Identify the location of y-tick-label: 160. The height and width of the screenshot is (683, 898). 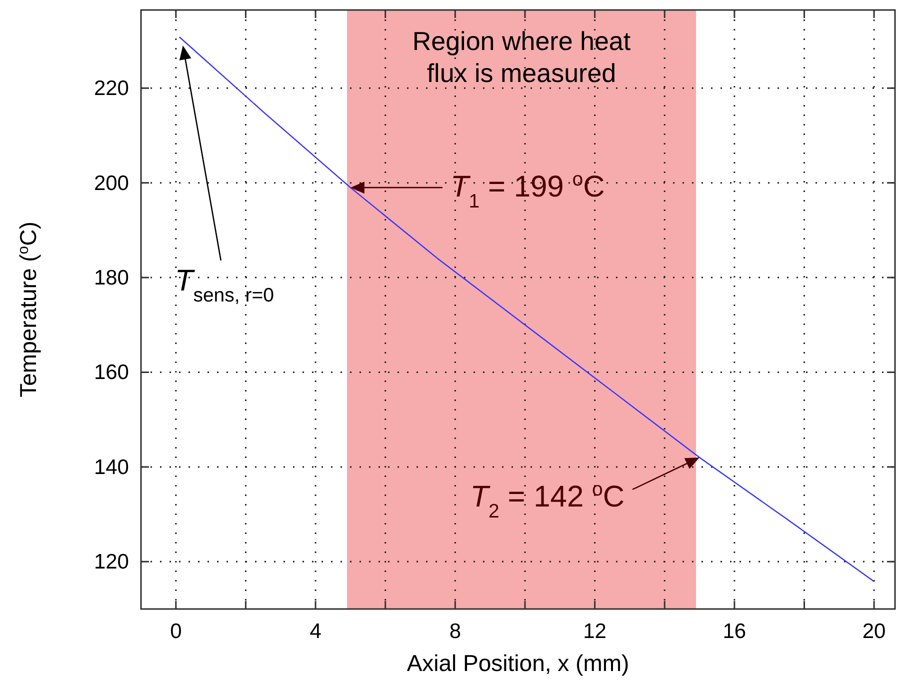
(111, 372).